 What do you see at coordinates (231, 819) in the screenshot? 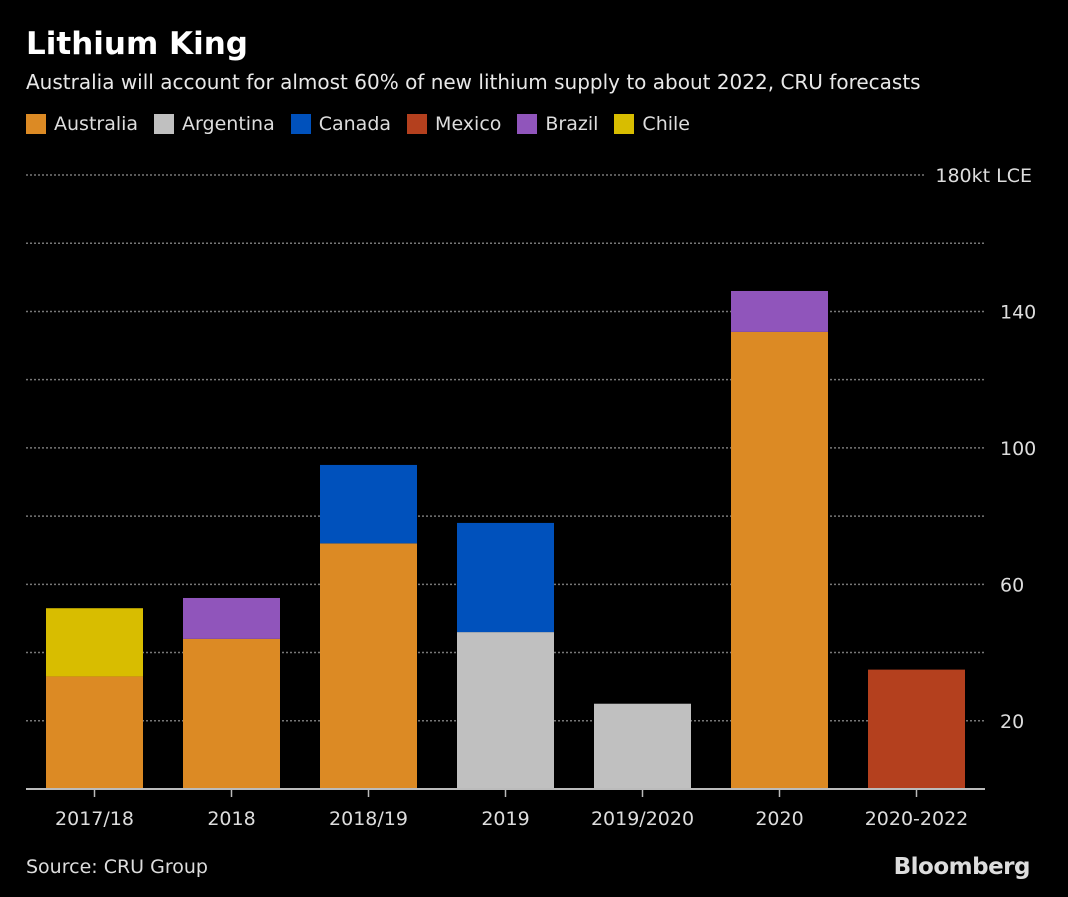
I see `x-tick-label: 2018` at bounding box center [231, 819].